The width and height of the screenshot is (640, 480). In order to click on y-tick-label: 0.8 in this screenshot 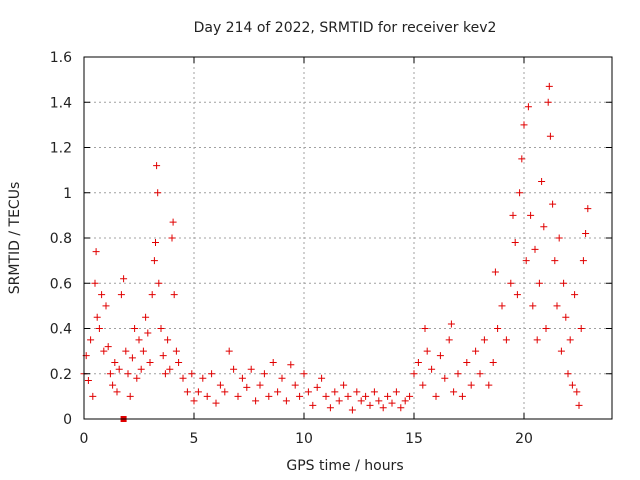, I will do `click(61, 239)`.